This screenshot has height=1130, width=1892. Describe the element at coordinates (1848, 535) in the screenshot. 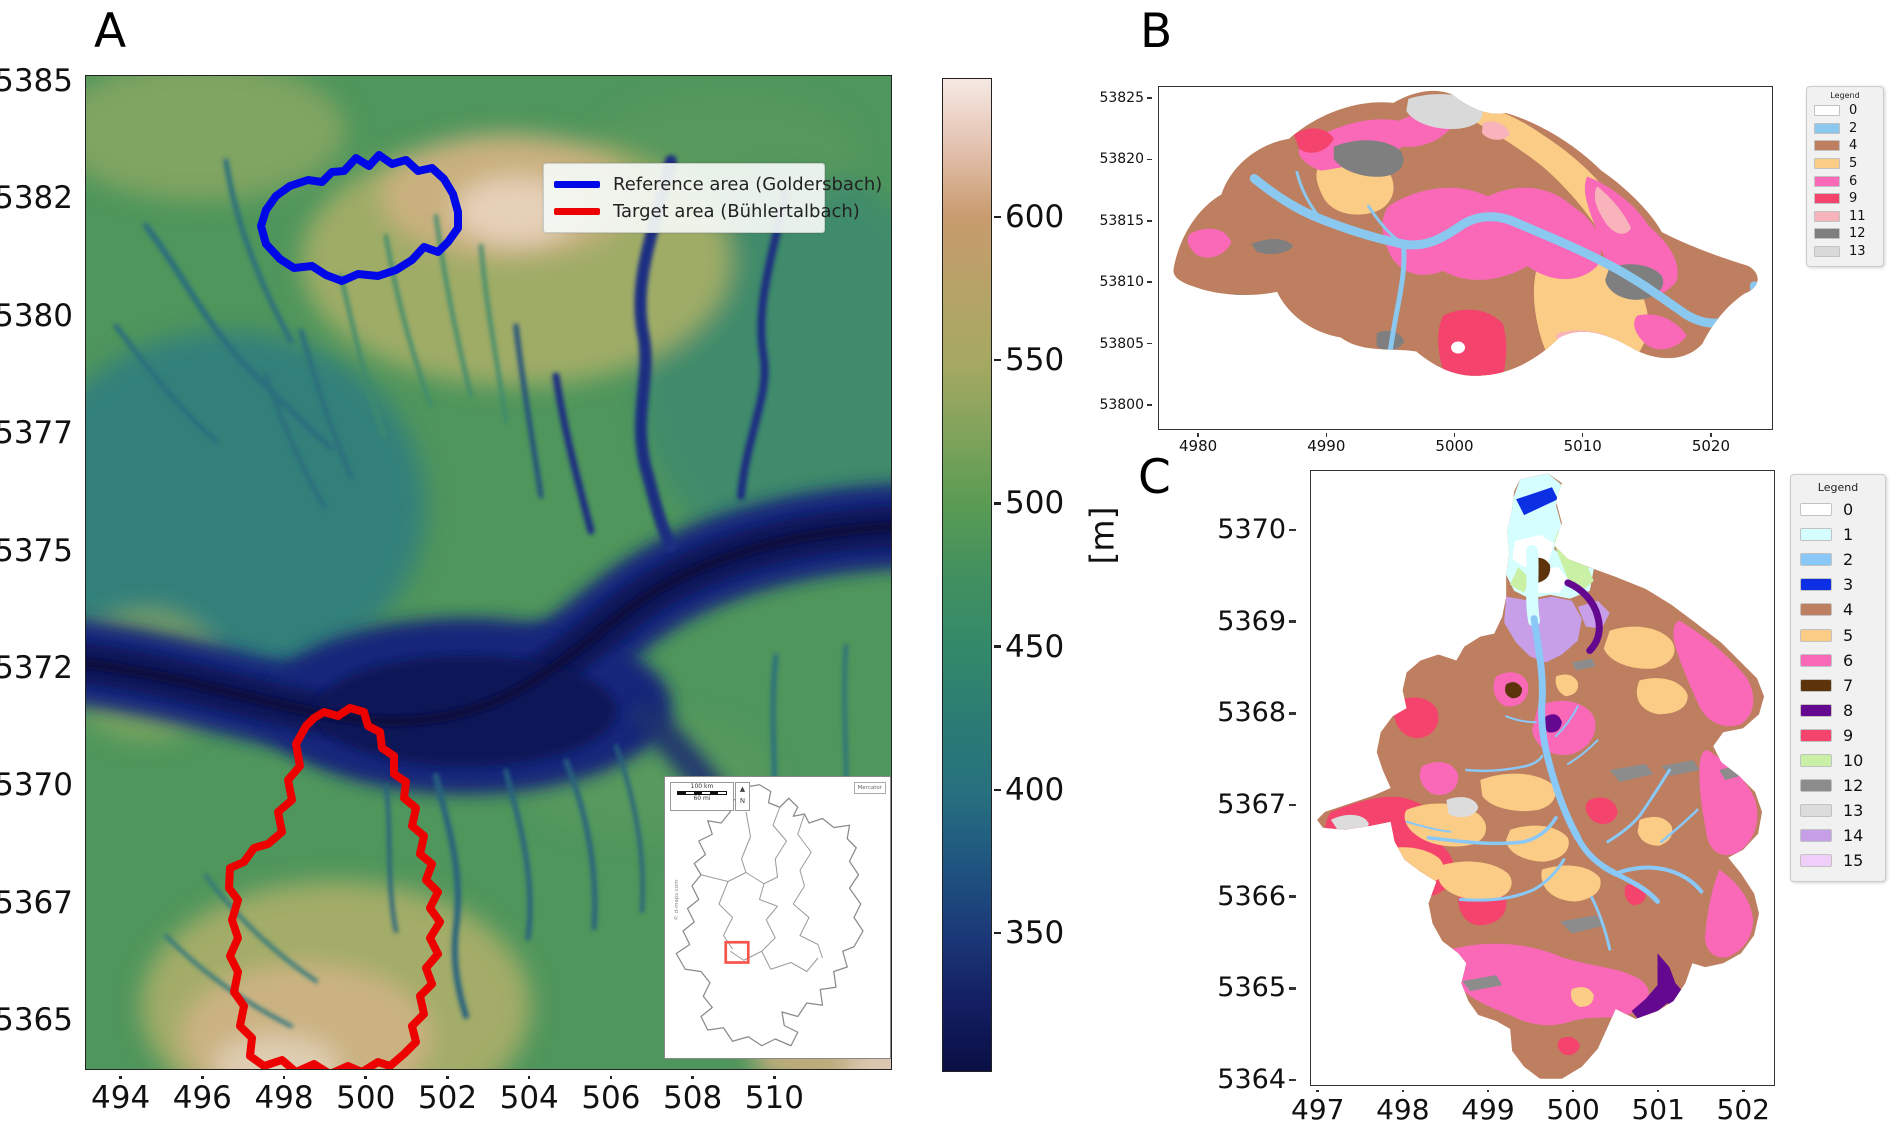

I see `category-value: 1` at that location.